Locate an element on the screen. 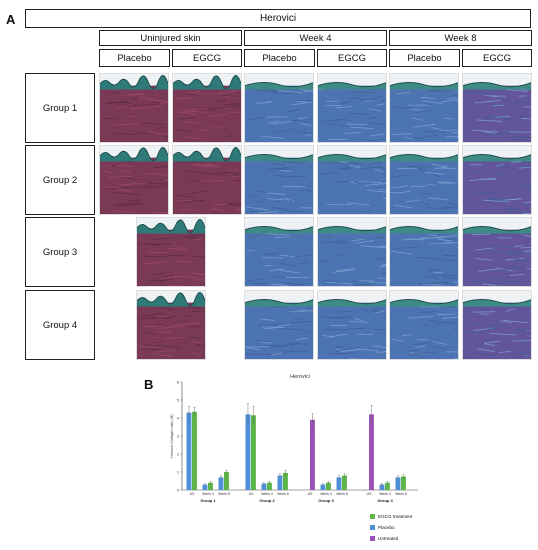  col-group-label: Week 4 is located at coordinates (315, 38).